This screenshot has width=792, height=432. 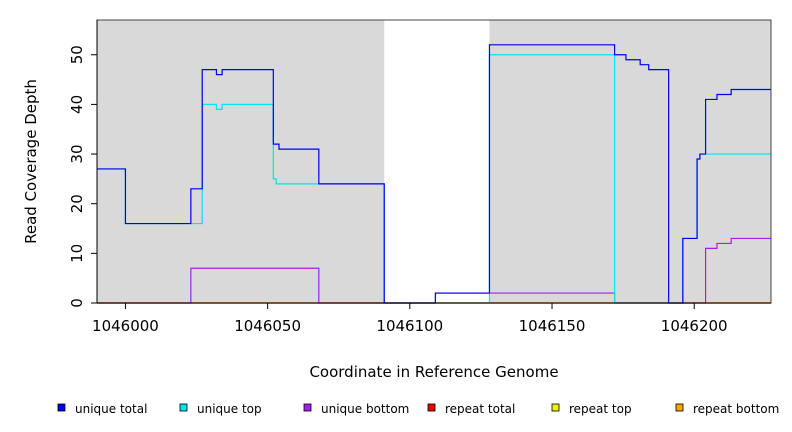 What do you see at coordinates (77, 54) in the screenshot?
I see `y-tick-label: 50` at bounding box center [77, 54].